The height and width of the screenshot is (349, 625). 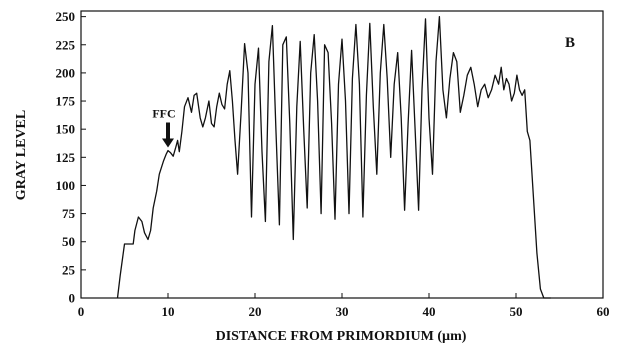 I want to click on x-tick-label: 60, so click(x=603, y=311).